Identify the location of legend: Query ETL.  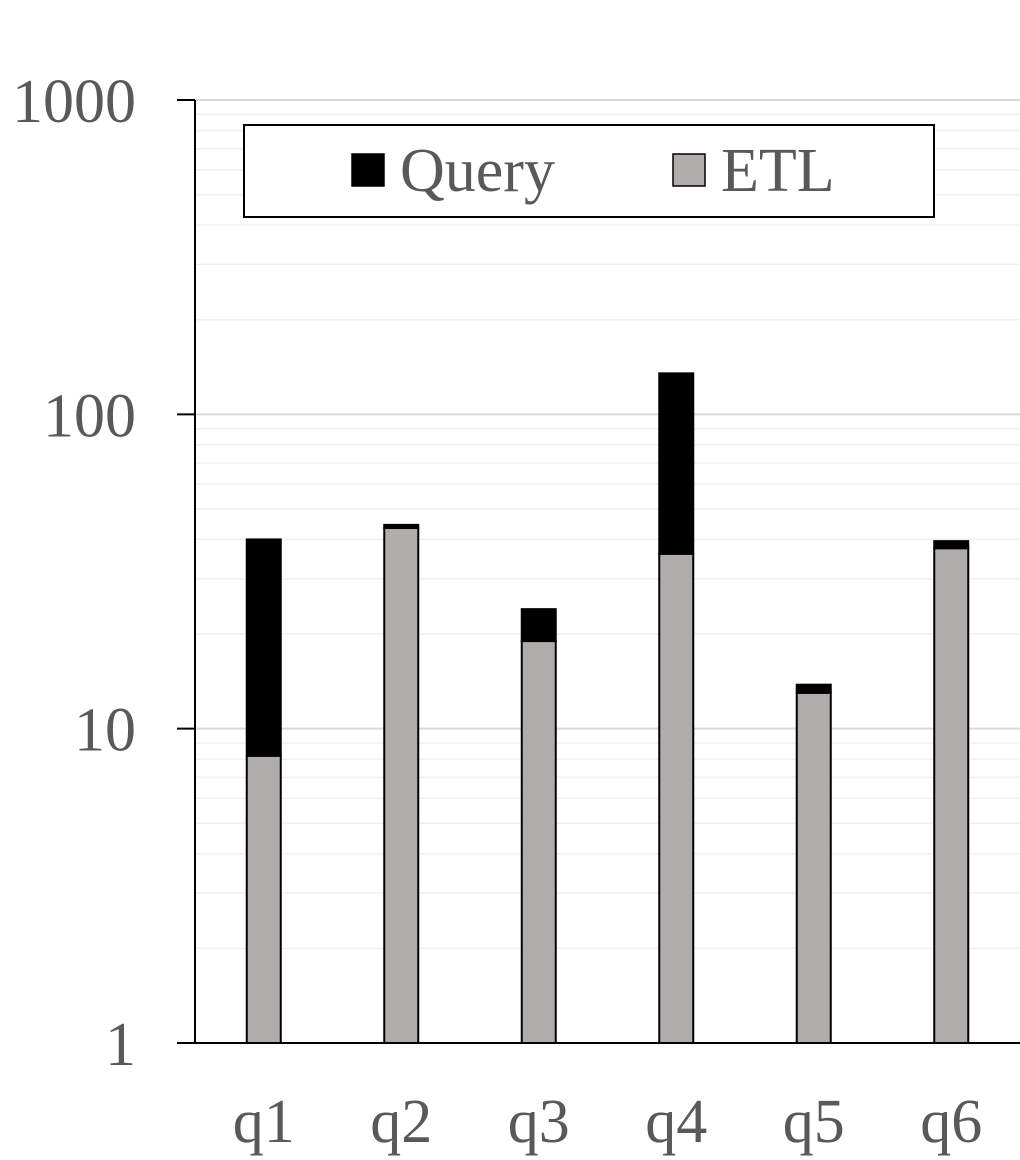
(589, 171).